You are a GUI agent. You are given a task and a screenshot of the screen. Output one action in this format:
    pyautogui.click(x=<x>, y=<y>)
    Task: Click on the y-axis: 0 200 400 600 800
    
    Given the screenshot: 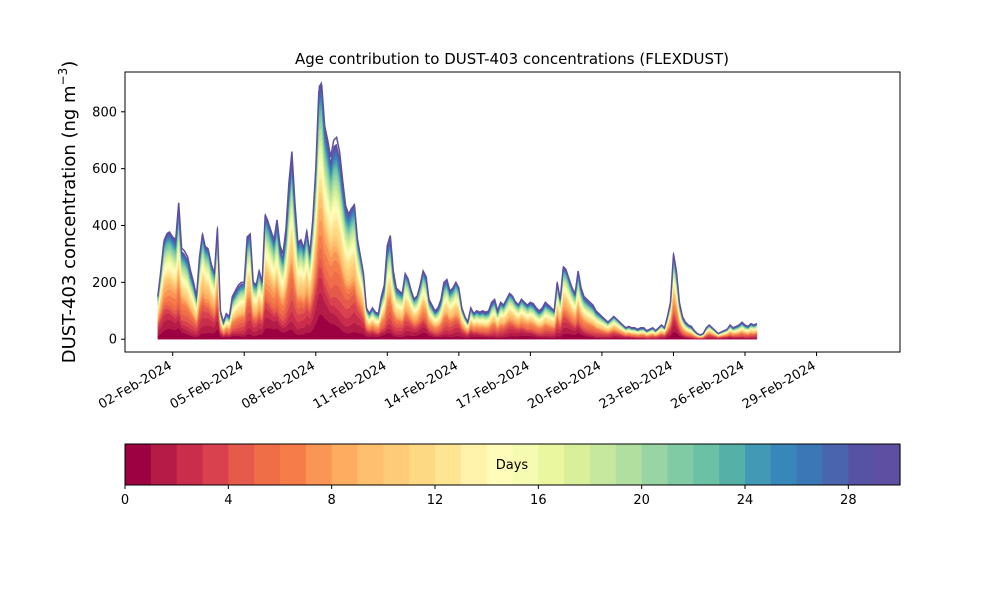 What is the action you would take?
    pyautogui.click(x=108, y=226)
    